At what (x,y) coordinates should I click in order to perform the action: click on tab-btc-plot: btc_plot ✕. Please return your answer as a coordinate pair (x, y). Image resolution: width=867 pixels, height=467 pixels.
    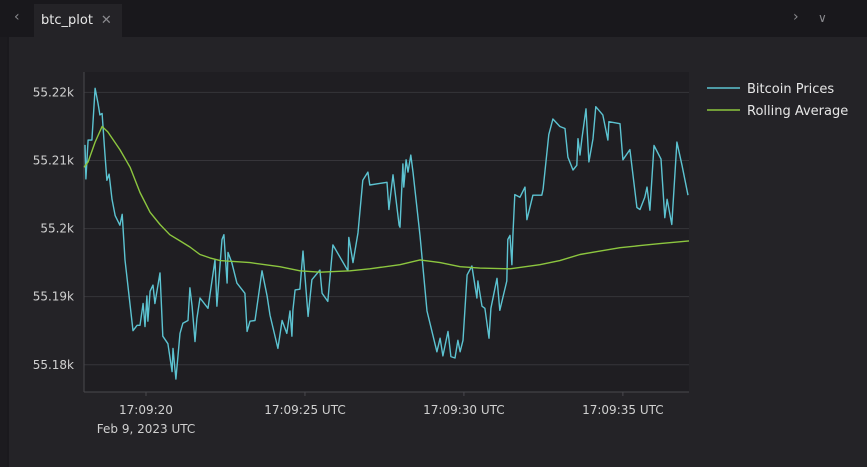
    Looking at the image, I should click on (78, 20).